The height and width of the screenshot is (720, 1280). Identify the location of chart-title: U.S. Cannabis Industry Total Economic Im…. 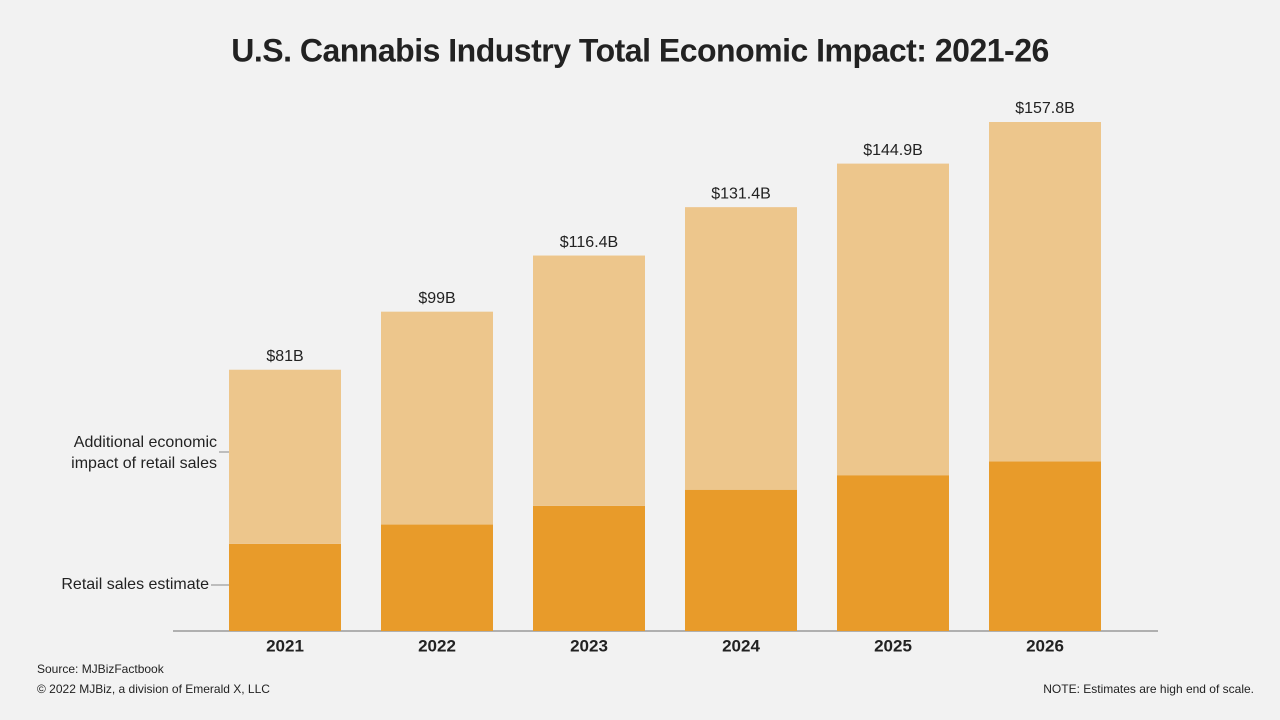
(640, 50).